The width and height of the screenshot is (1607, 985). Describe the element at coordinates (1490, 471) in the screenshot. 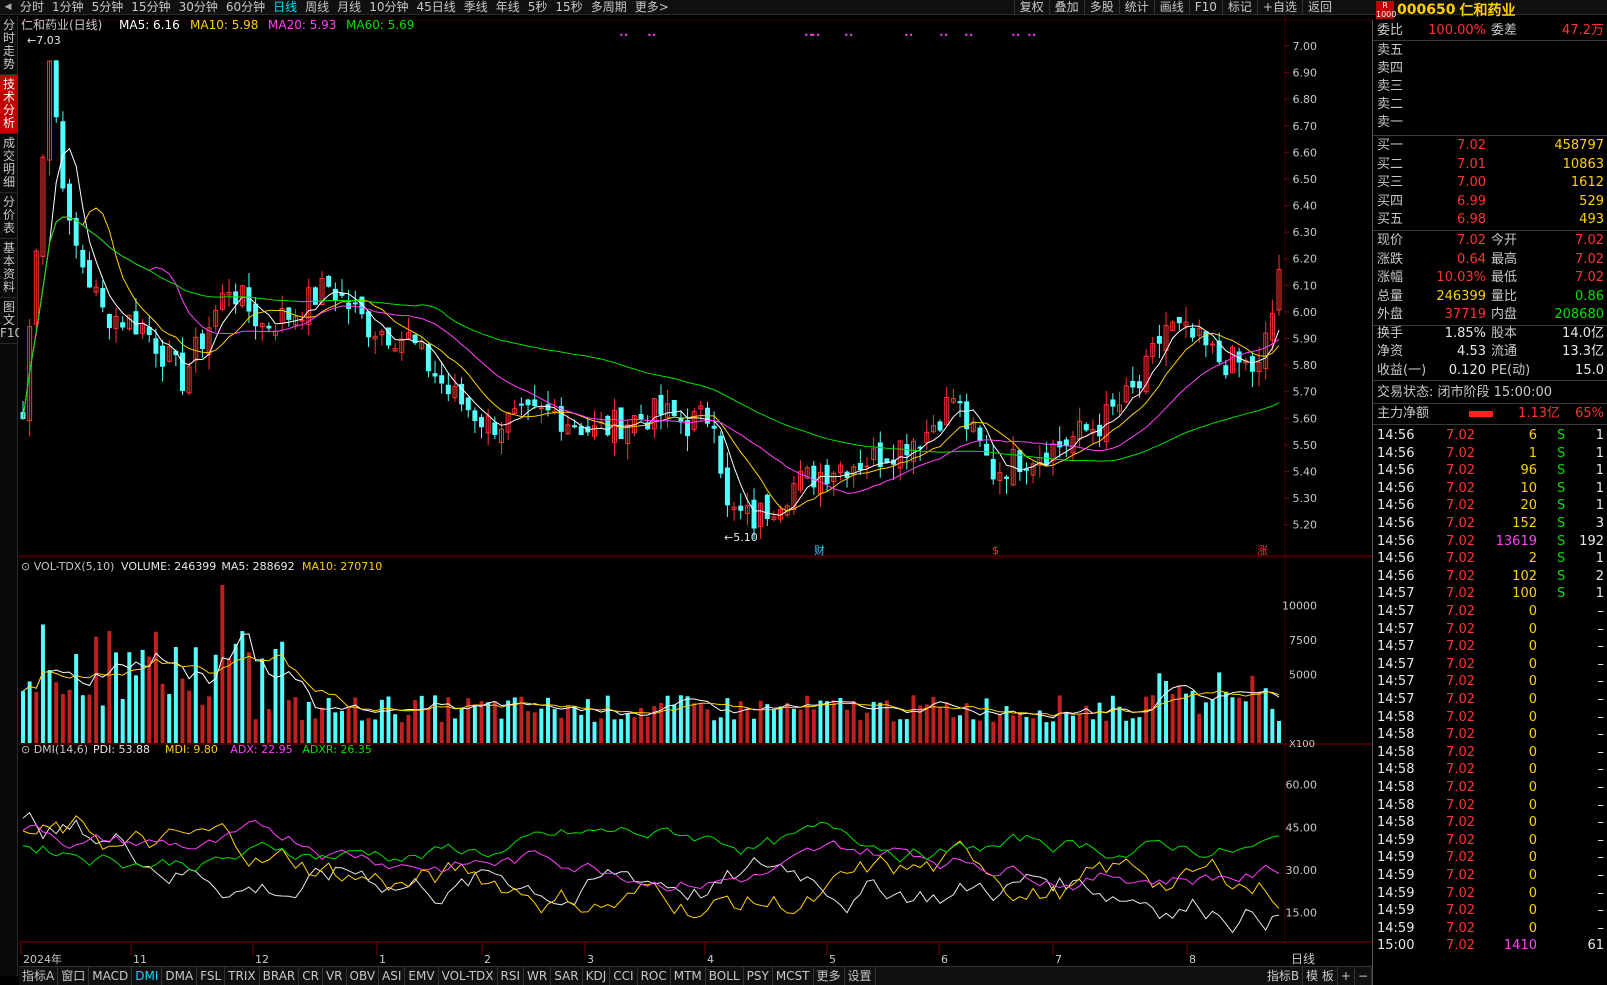

I see `tick-row: 14:56 7.02 96 S 1` at that location.